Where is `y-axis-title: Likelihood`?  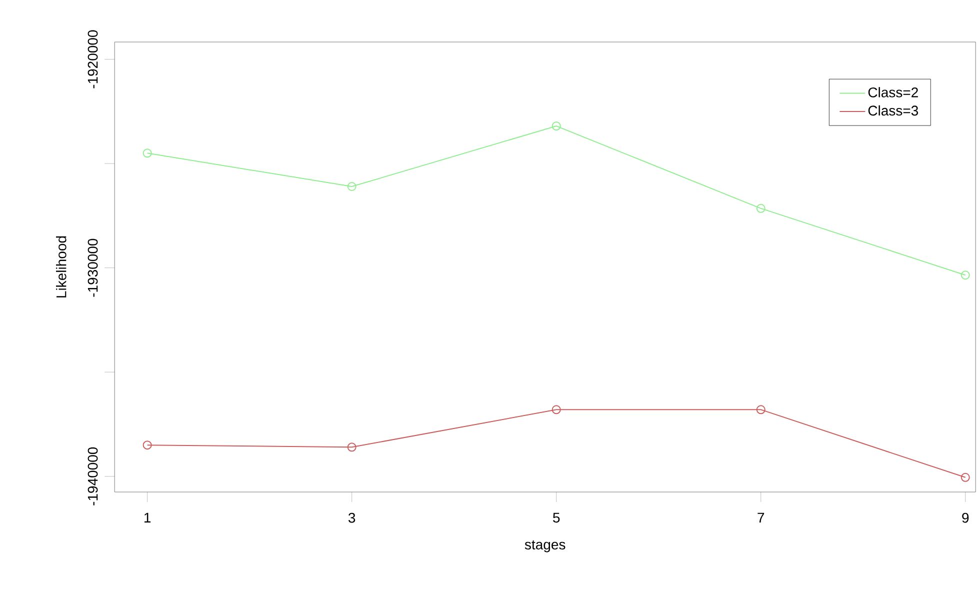 y-axis-title: Likelihood is located at coordinates (61, 267).